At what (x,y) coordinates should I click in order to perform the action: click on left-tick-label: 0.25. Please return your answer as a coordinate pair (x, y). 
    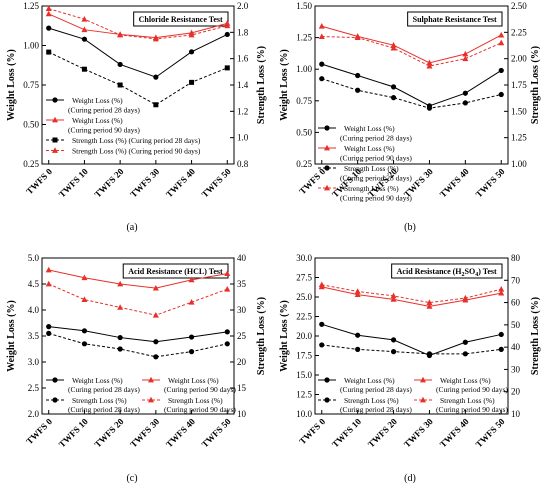
    Looking at the image, I should click on (31, 164).